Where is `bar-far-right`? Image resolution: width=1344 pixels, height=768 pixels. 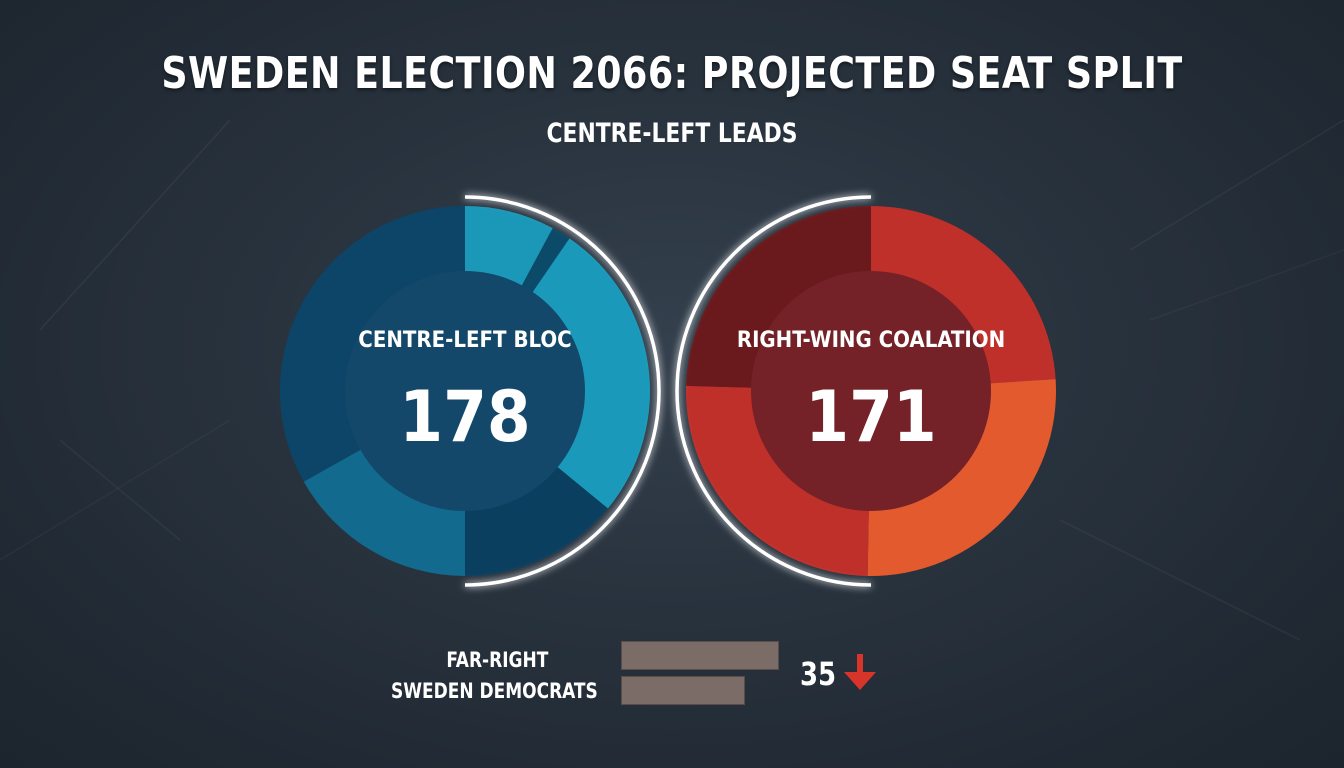 bar-far-right is located at coordinates (700, 655).